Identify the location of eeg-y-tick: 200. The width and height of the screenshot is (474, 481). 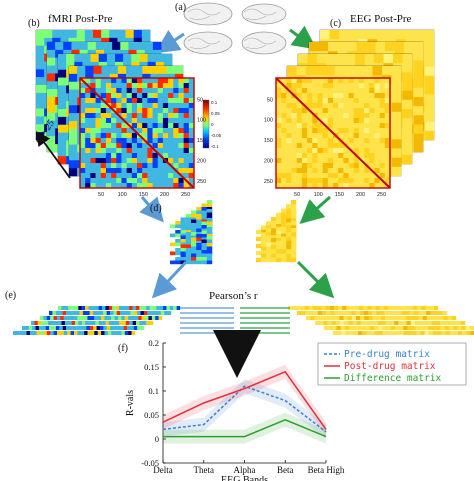
(268, 161).